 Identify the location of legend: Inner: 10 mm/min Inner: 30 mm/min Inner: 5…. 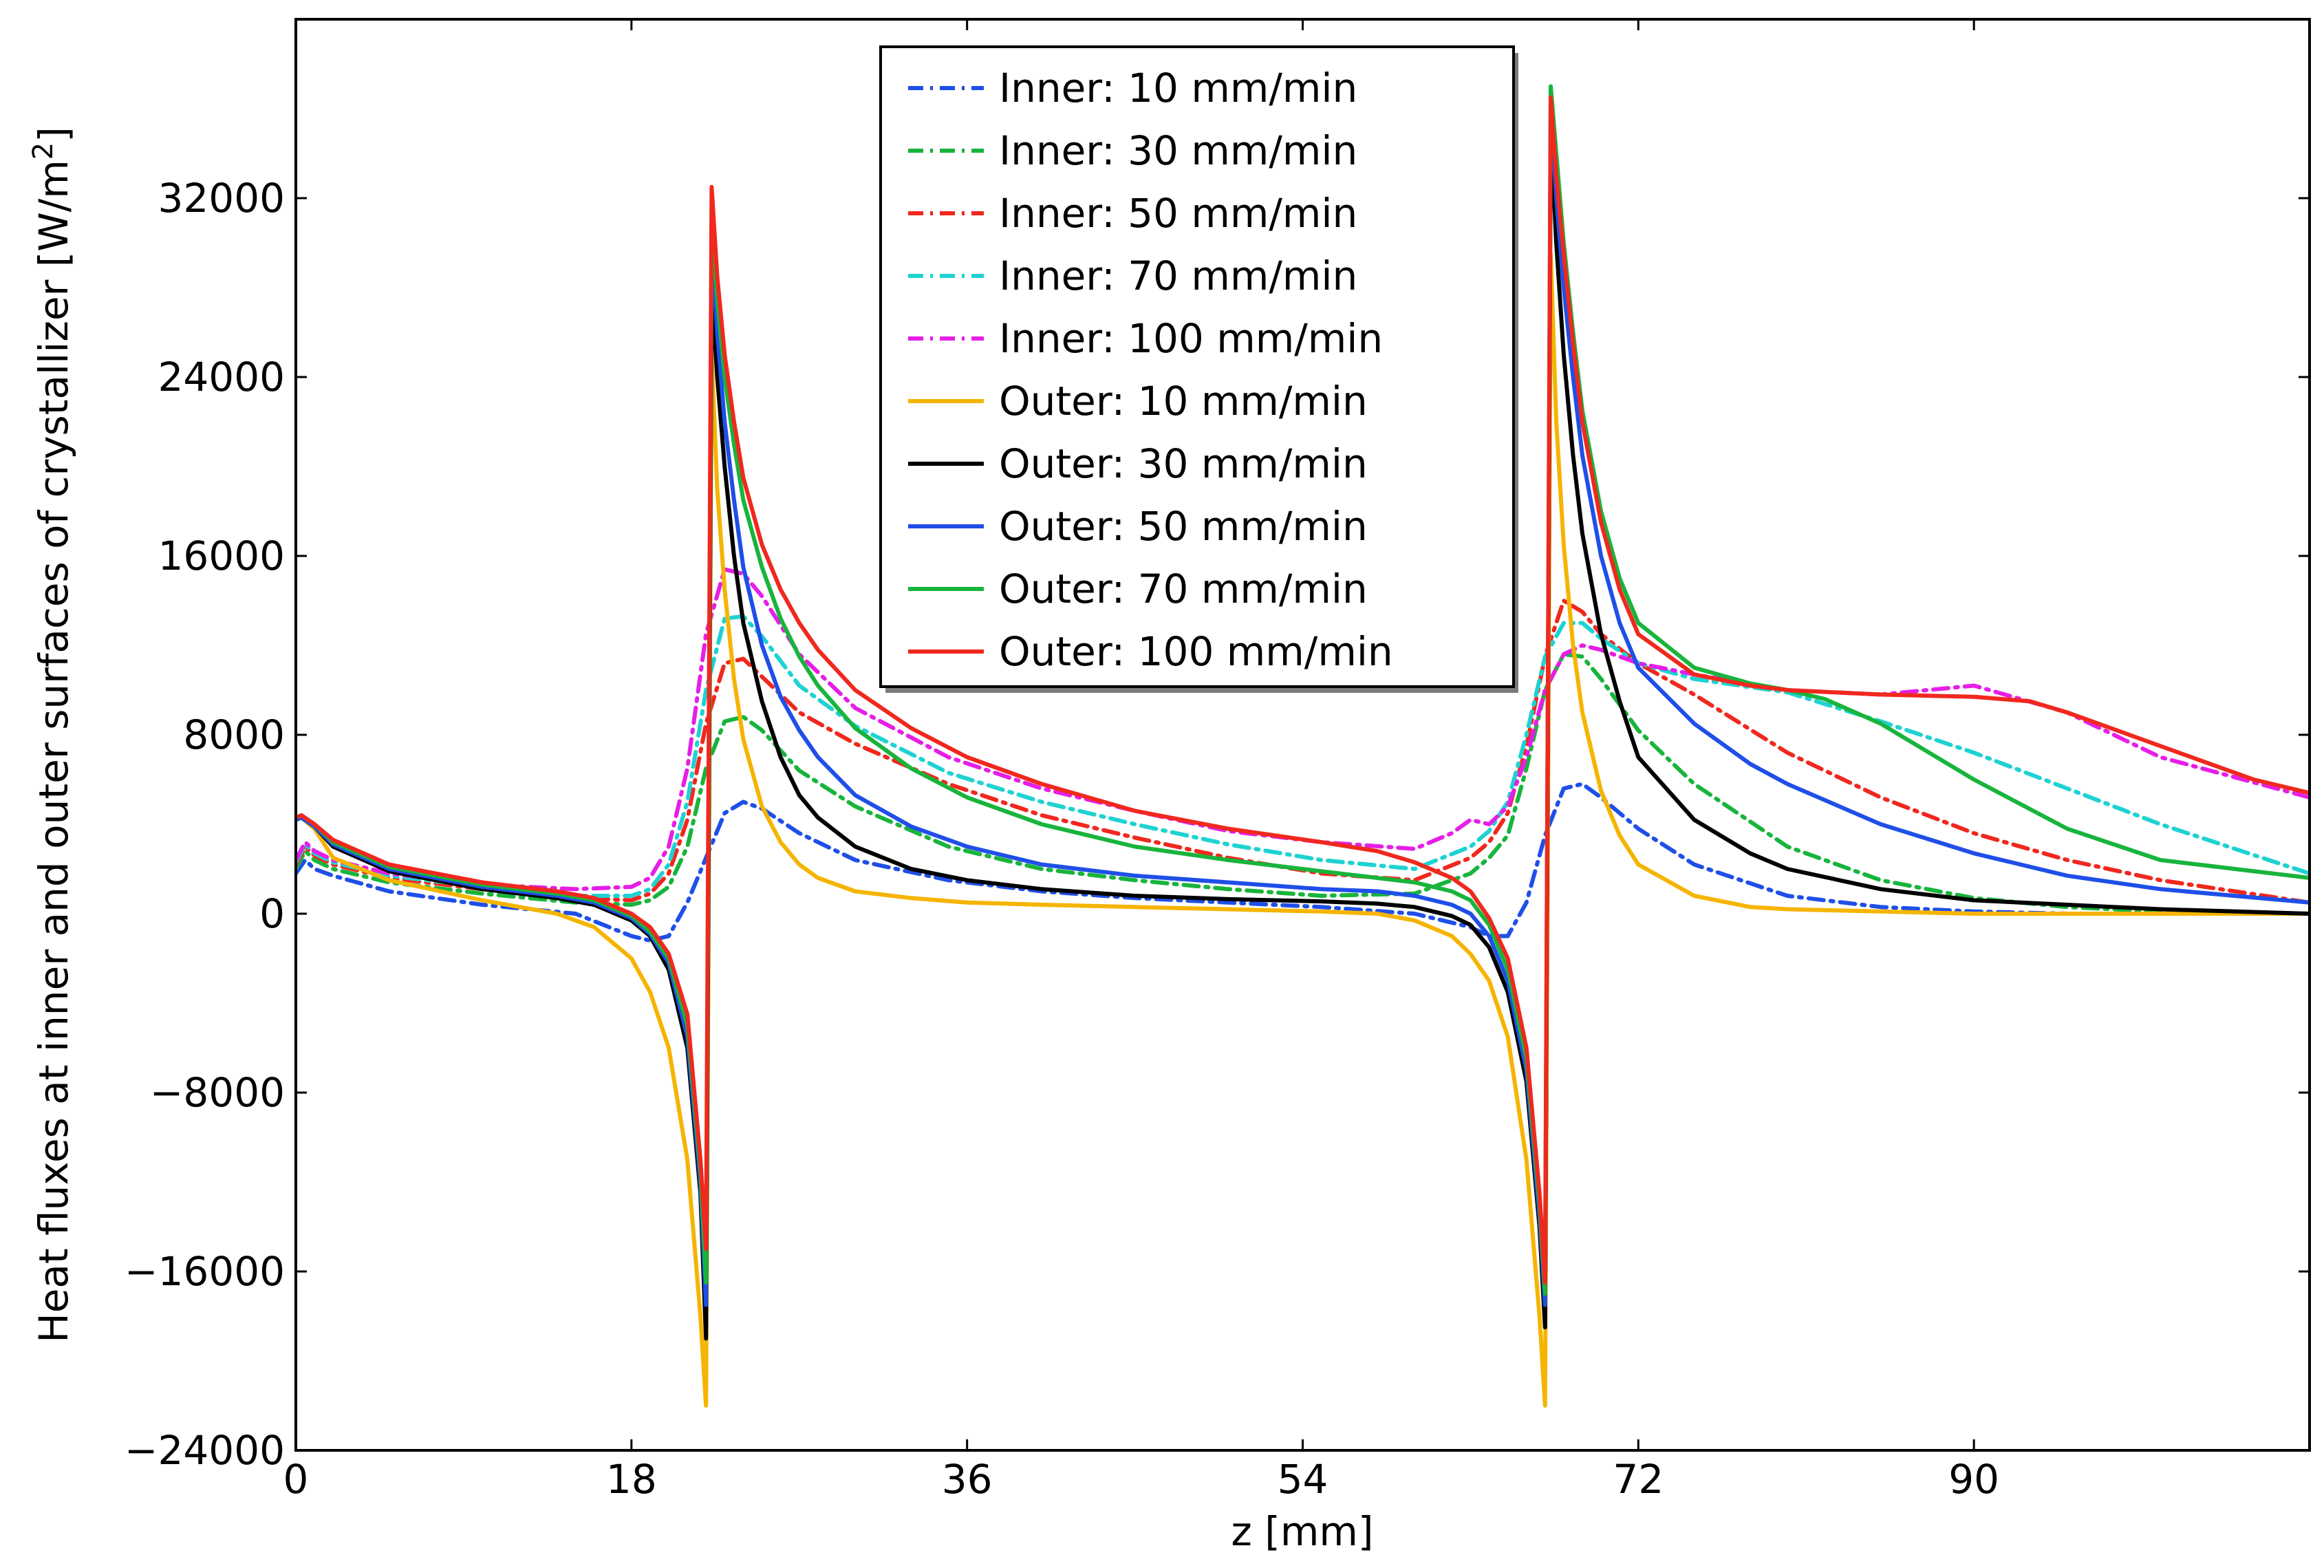
(1198, 369).